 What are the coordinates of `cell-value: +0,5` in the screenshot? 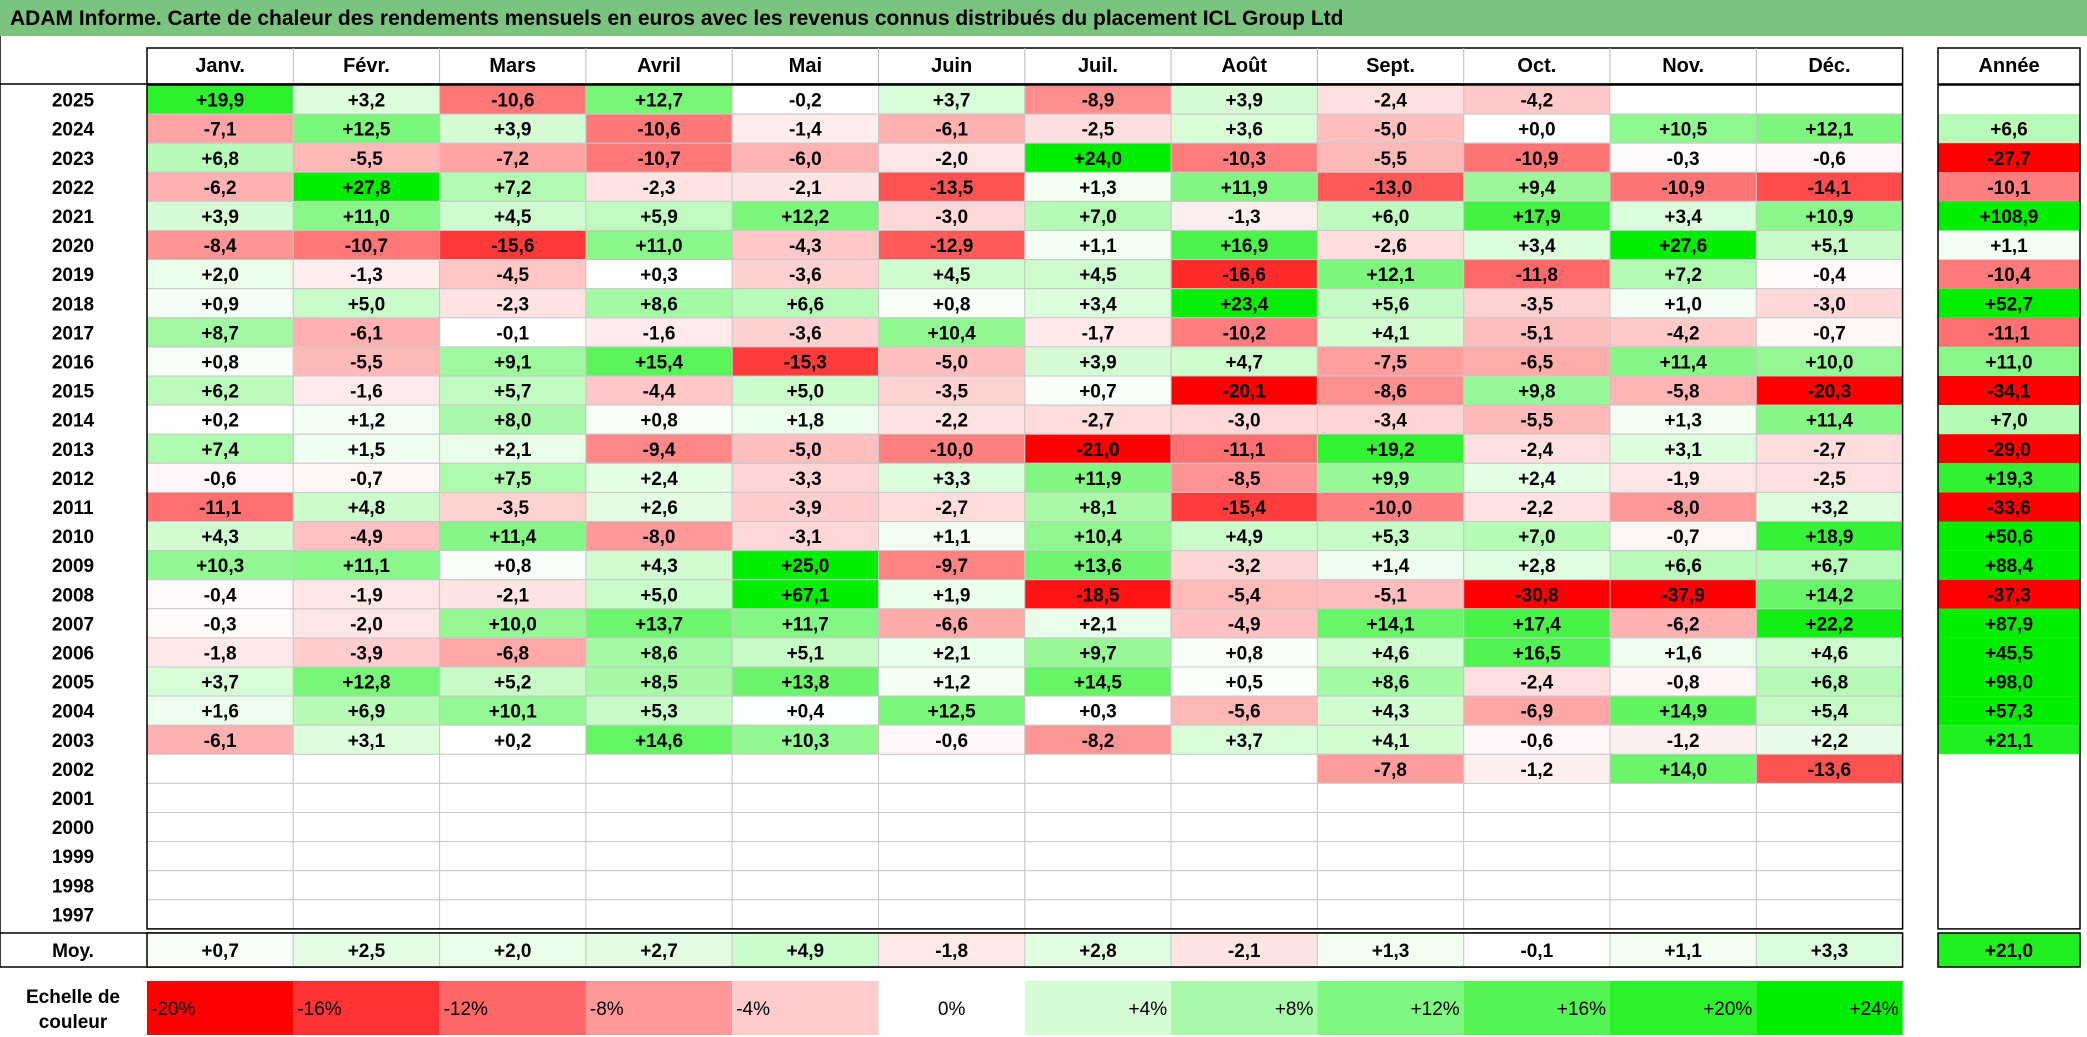 It's located at (1244, 683).